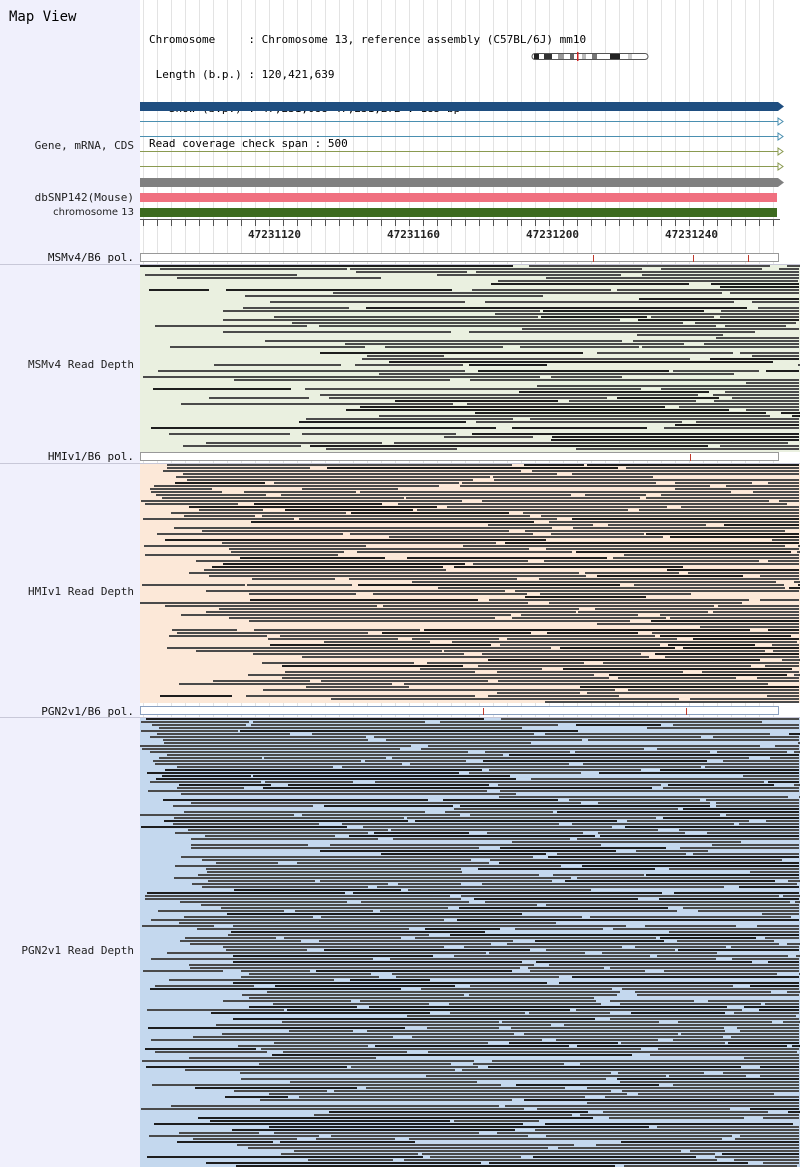 The image size is (800, 1167). Describe the element at coordinates (470, 146) in the screenshot. I see `gene-track` at that location.